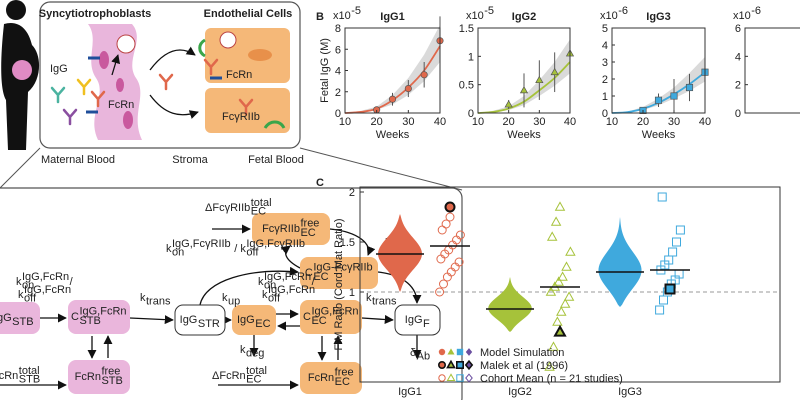  I want to click on panel-label: B, so click(320, 17).